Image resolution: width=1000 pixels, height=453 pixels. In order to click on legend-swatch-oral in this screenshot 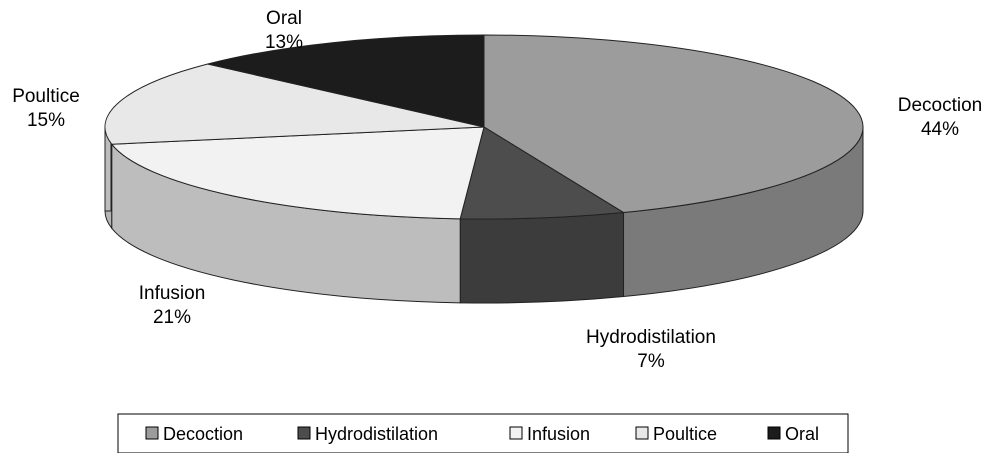, I will do `click(774, 433)`.